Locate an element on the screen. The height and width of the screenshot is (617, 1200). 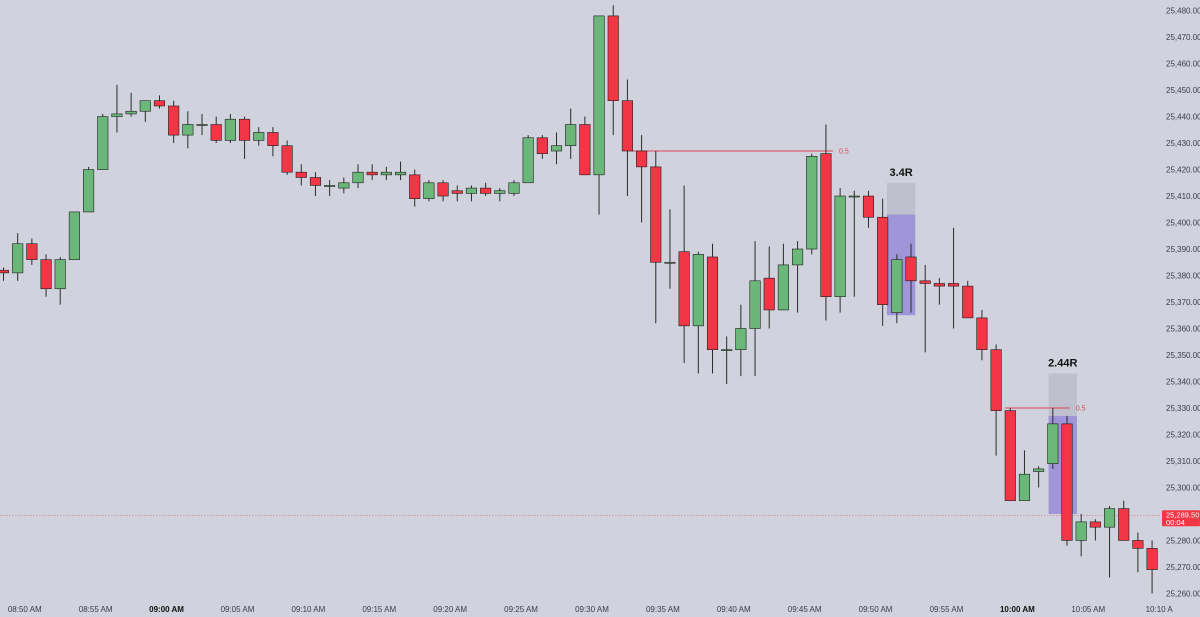
price-axis-tick-label: 25,470.00 is located at coordinates (1183, 37).